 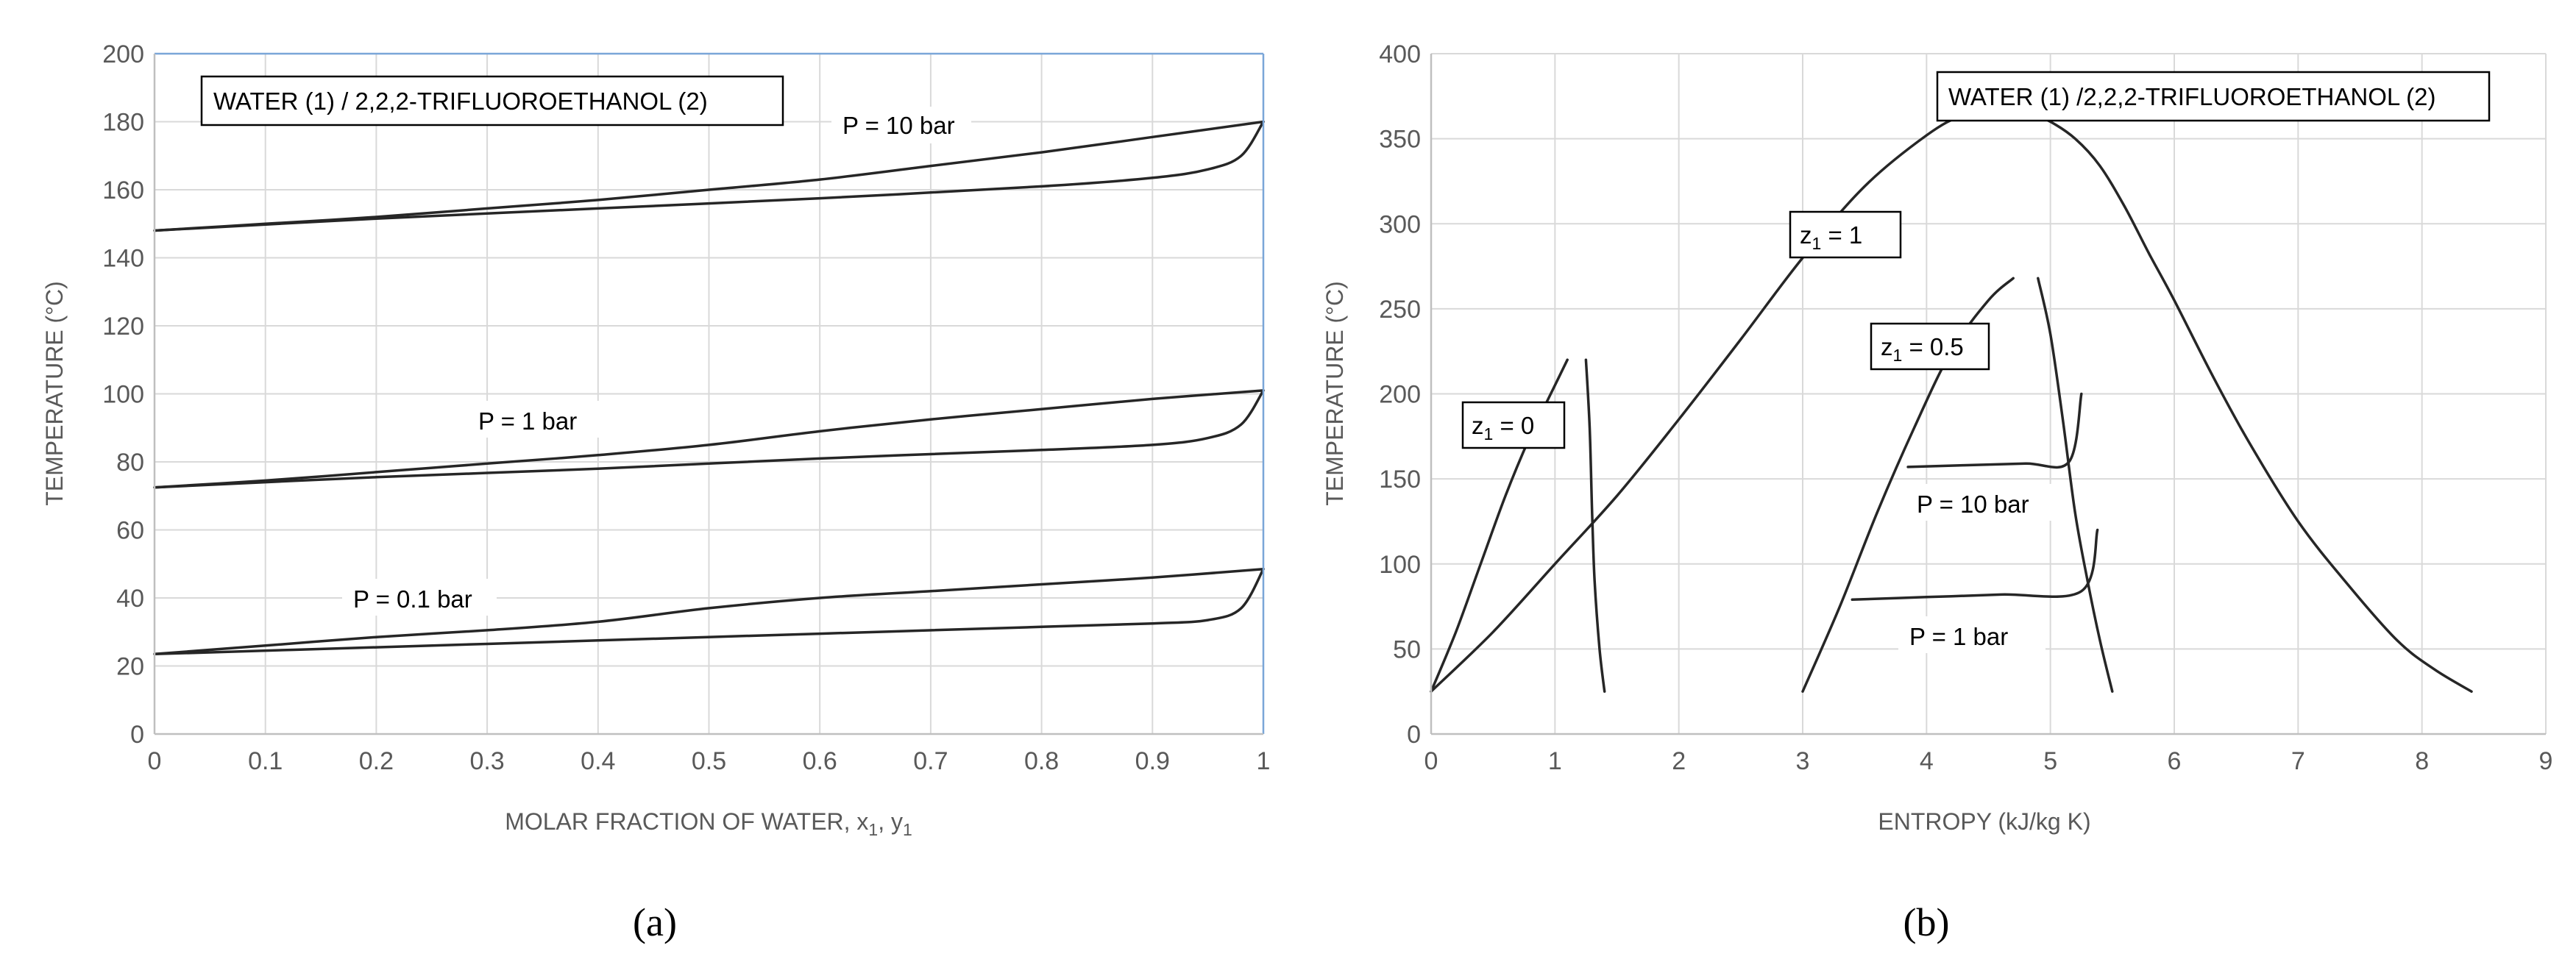 I want to click on b-annotation-z0-main: z, so click(x=1478, y=425).